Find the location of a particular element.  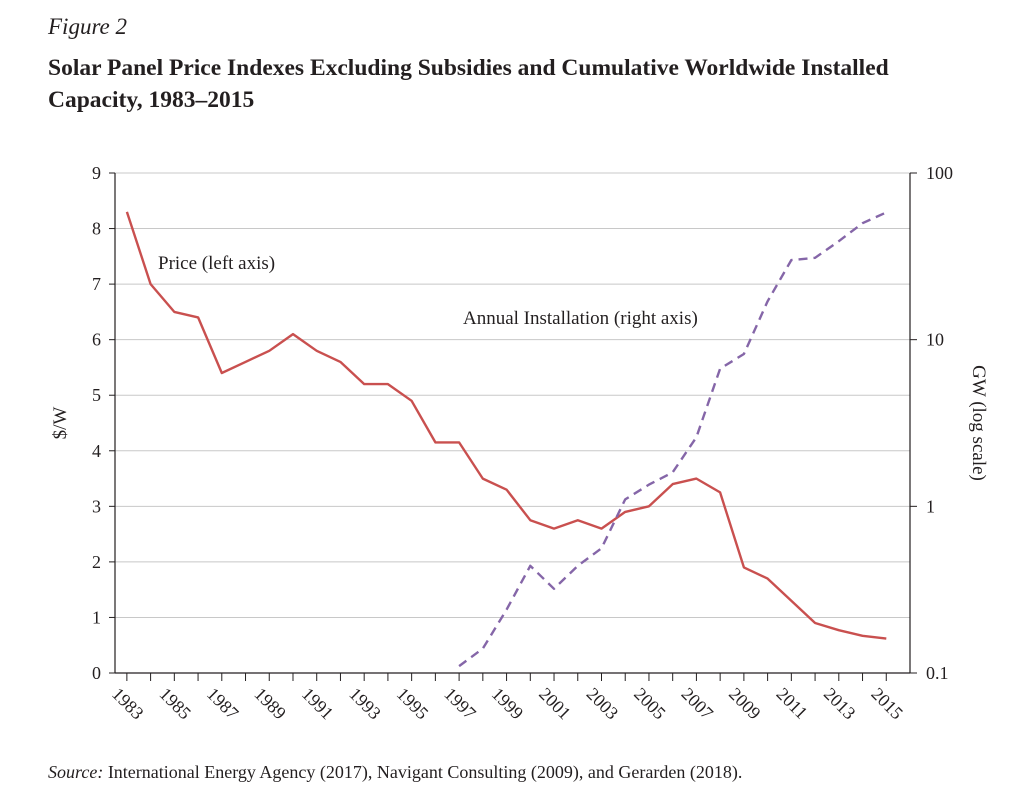

y-left-tick-label: 0 is located at coordinates (96, 673).